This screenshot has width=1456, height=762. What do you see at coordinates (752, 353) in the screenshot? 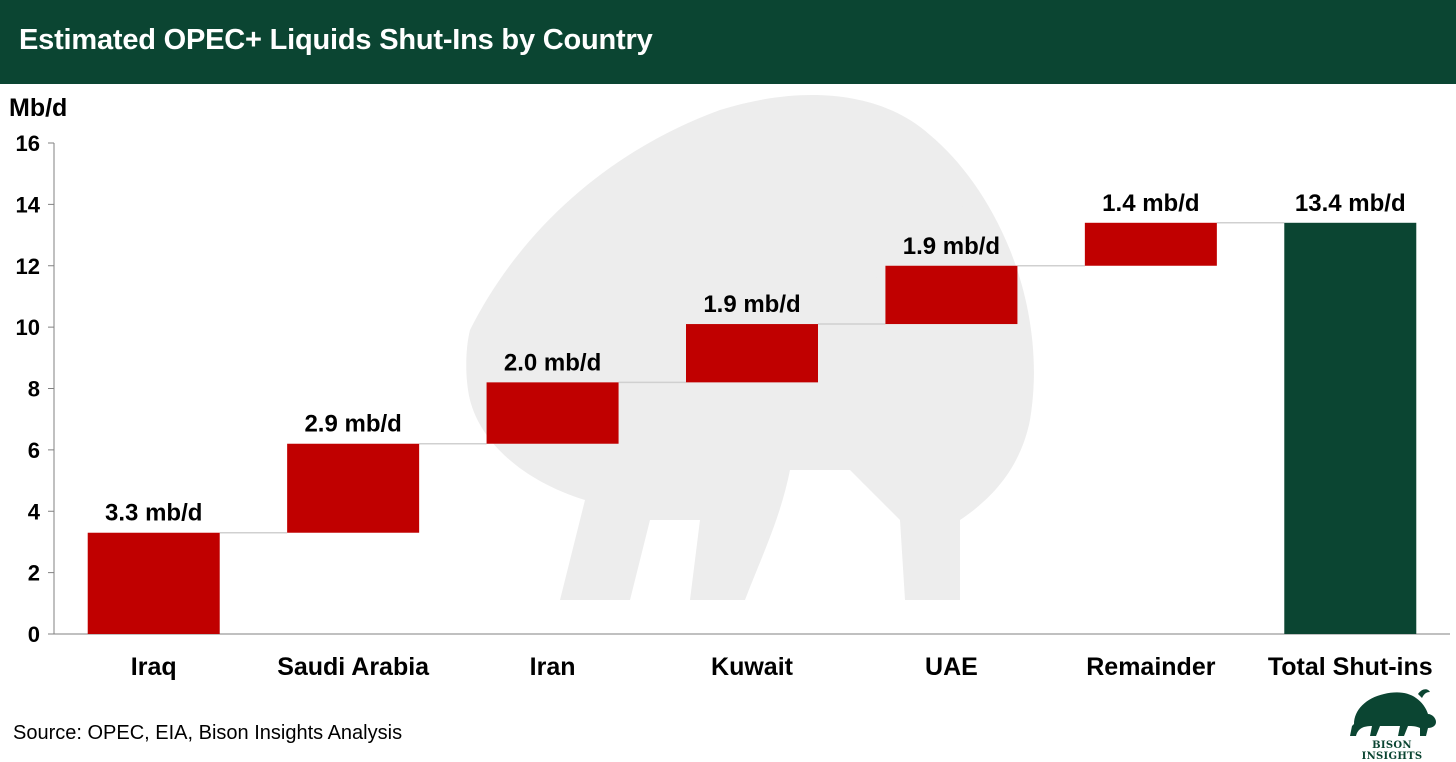
I see `bar-kuwait` at bounding box center [752, 353].